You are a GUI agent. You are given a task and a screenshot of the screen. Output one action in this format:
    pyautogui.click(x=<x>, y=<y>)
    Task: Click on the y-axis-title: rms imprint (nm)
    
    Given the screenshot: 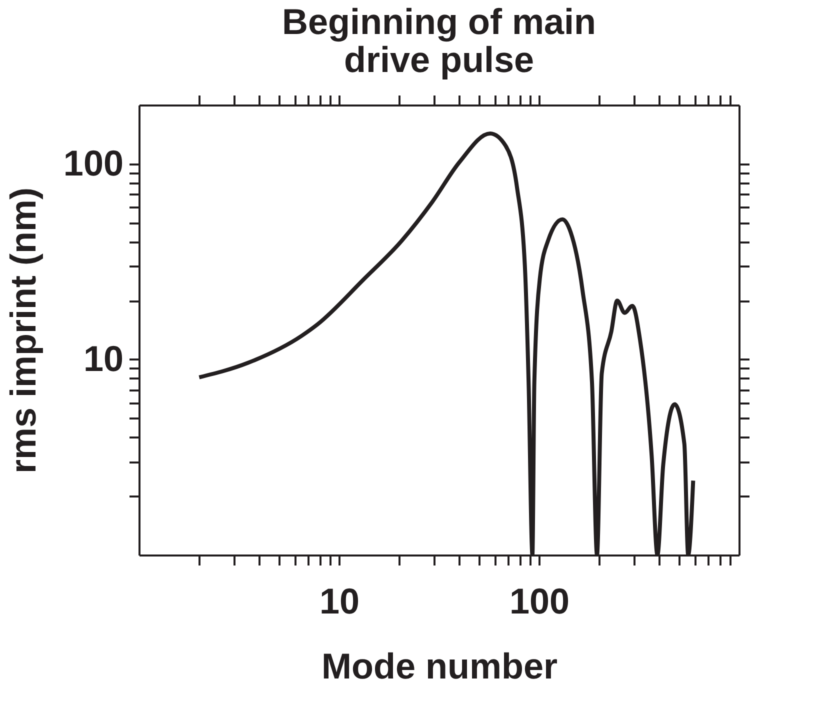 What is the action you would take?
    pyautogui.click(x=23, y=330)
    